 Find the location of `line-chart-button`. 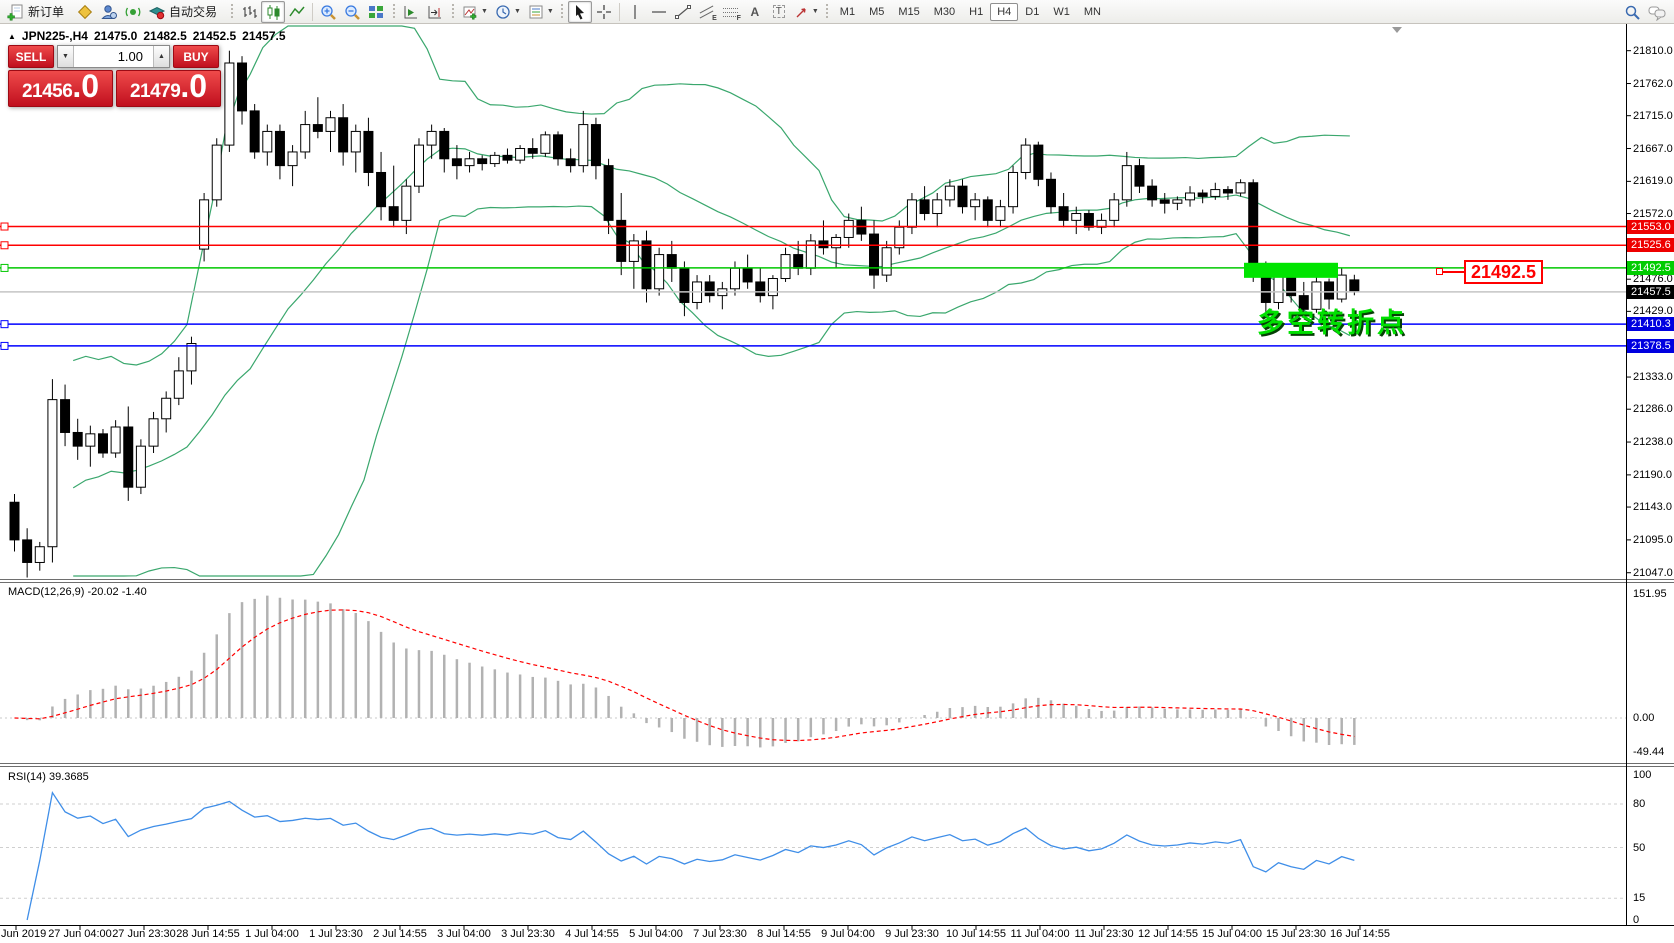

line-chart-button is located at coordinates (297, 12).